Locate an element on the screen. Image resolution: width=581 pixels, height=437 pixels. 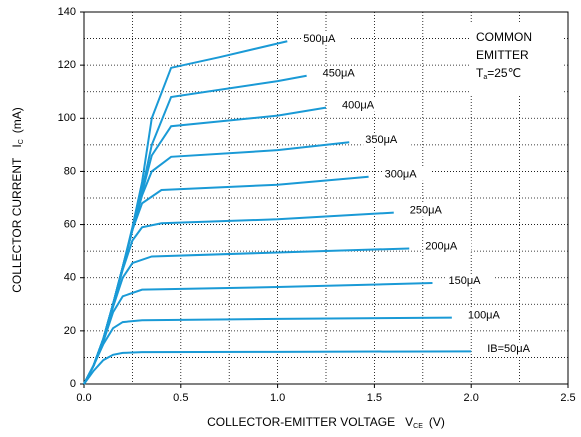
series-label: 450μA is located at coordinates (339, 74).